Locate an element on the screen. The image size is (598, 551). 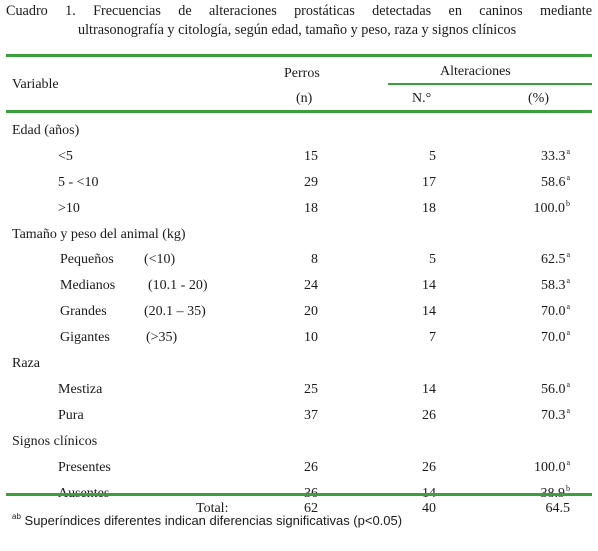
group-label: Tamaño y peso del animal (kg) is located at coordinates (99, 234).